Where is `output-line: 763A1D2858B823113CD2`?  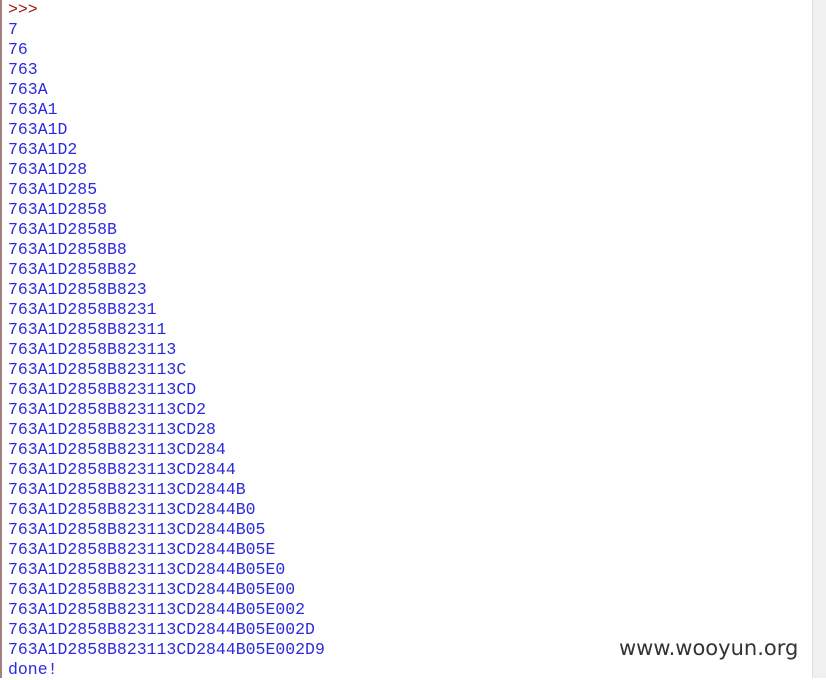 output-line: 763A1D2858B823113CD2 is located at coordinates (107, 409).